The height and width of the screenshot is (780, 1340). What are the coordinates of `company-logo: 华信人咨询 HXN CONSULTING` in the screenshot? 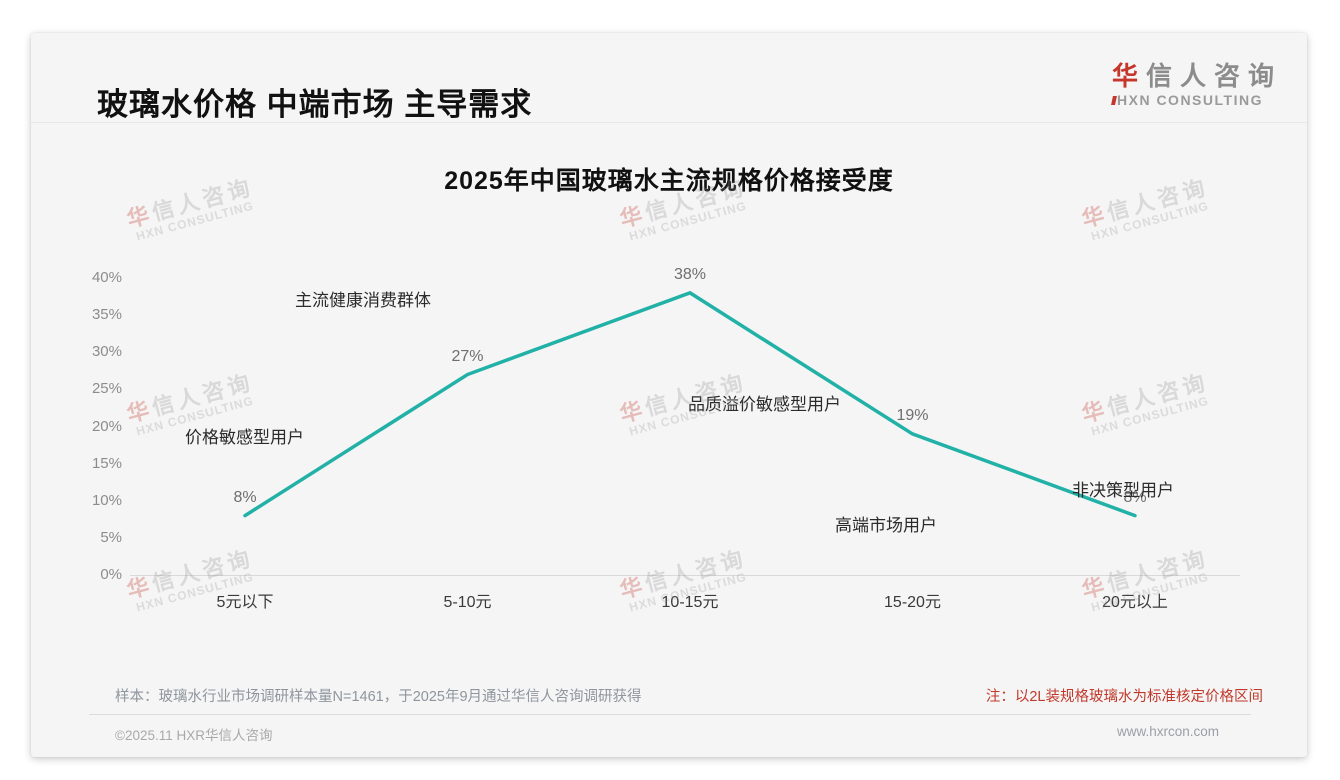 It's located at (1196, 85).